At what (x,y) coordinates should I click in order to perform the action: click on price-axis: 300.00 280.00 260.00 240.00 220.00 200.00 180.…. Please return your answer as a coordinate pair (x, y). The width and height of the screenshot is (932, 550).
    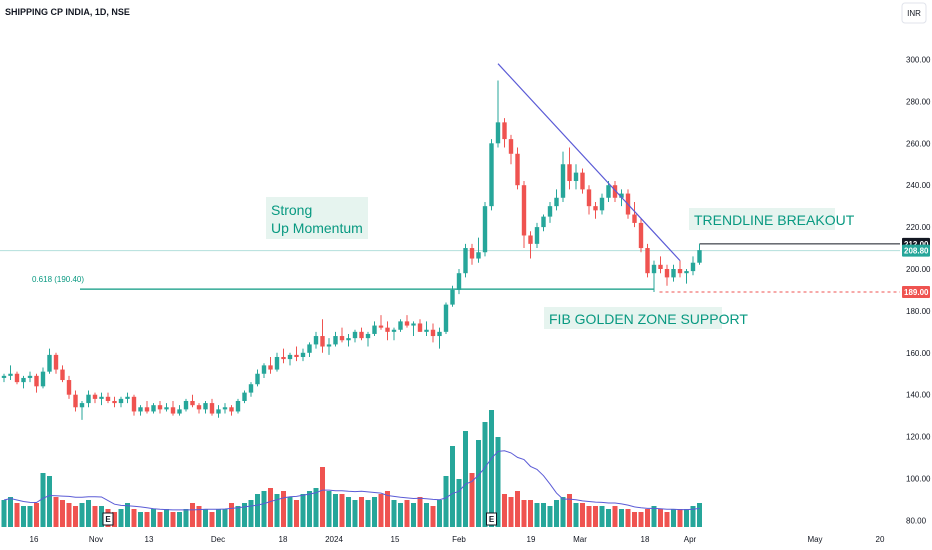
    Looking at the image, I should click on (918, 291).